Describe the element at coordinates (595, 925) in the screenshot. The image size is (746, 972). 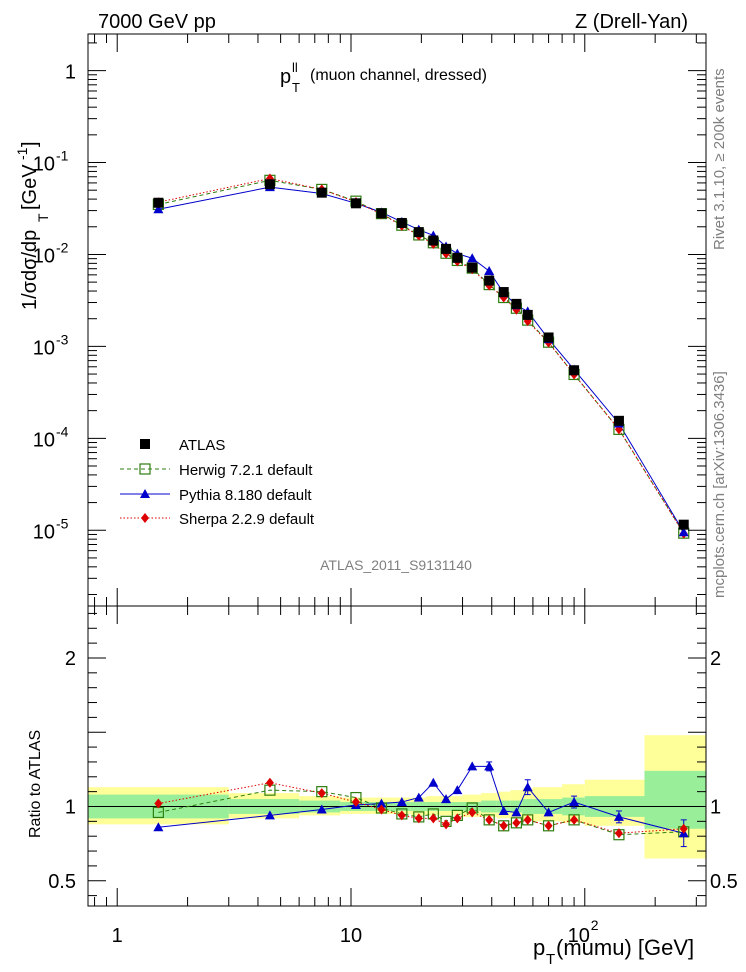
I see `x-tick-label-sup: 2` at that location.